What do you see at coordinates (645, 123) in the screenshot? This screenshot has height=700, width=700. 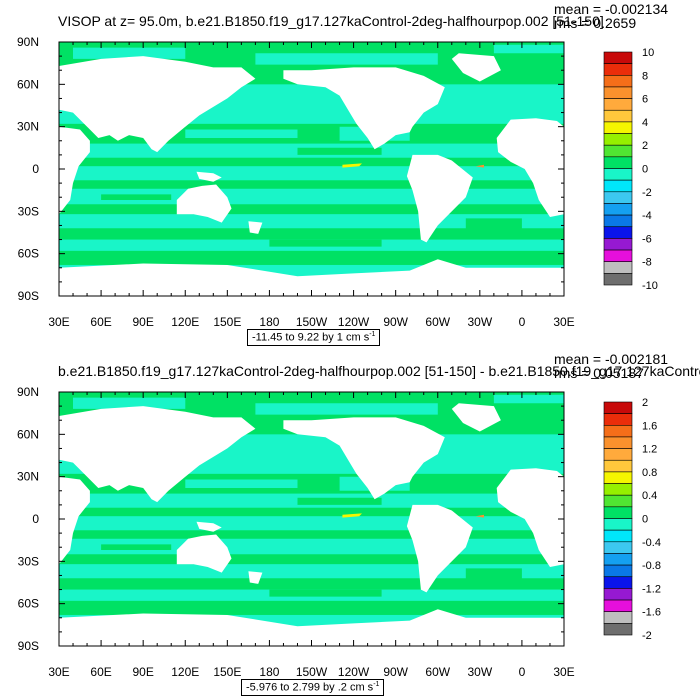 I see `colorbar-label: 4` at bounding box center [645, 123].